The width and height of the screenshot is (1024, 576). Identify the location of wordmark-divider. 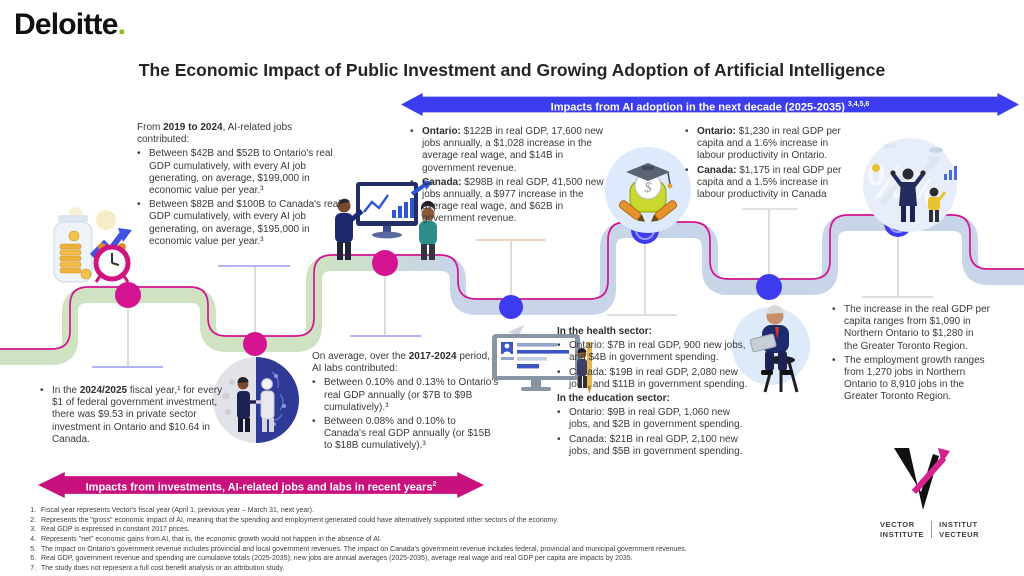
(932, 530).